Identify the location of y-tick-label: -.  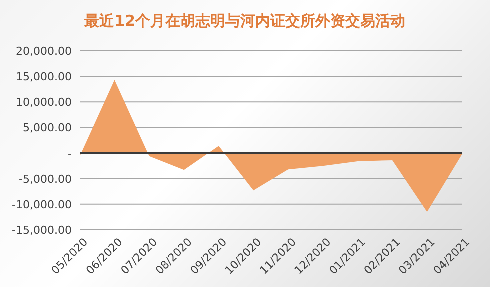
(70, 153).